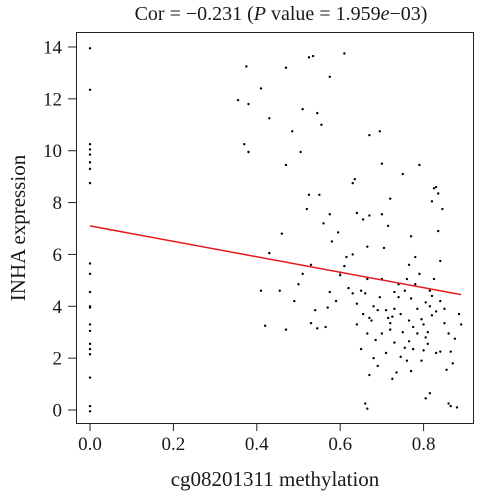  Describe the element at coordinates (58, 359) in the screenshot. I see `y-tick-label: 2` at that location.